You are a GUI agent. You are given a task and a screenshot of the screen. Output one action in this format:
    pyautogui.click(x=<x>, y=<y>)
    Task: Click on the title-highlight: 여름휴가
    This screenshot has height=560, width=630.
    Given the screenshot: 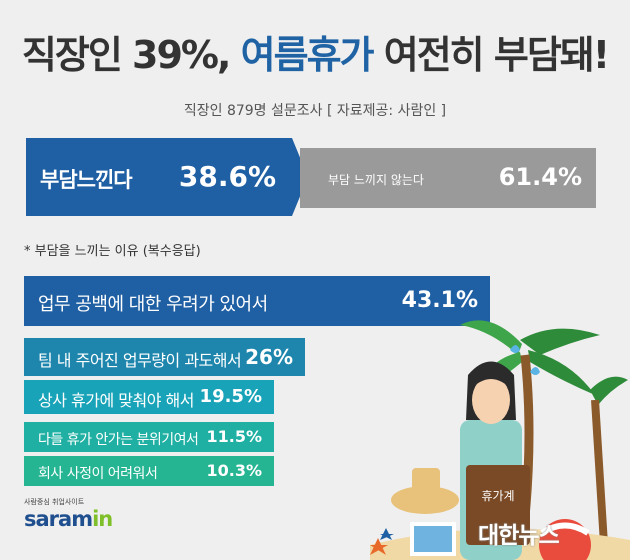 What is the action you would take?
    pyautogui.click(x=307, y=55)
    